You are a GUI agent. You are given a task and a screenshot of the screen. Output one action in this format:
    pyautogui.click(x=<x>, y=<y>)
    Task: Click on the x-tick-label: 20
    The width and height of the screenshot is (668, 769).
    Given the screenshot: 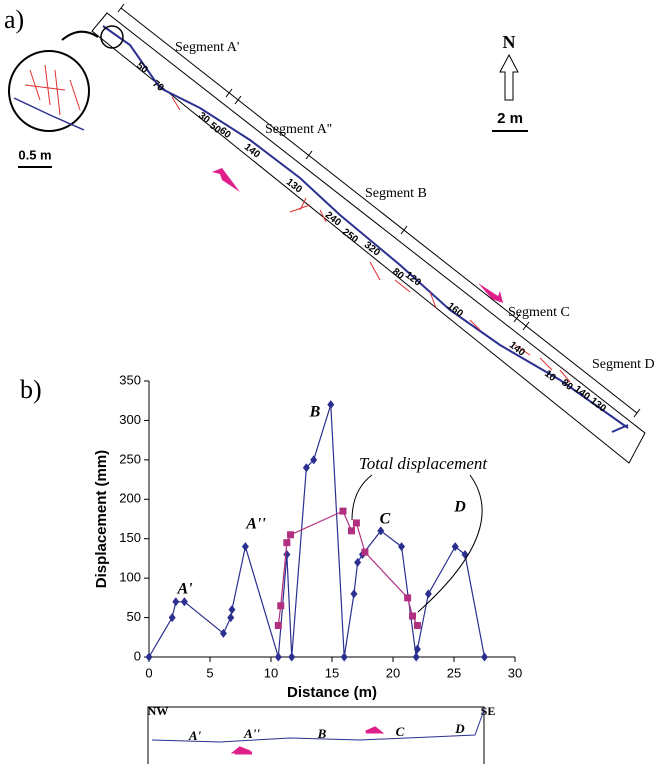 What is the action you would take?
    pyautogui.click(x=393, y=672)
    